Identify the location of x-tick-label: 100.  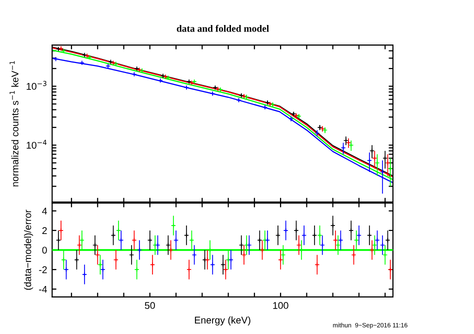
(280, 305).